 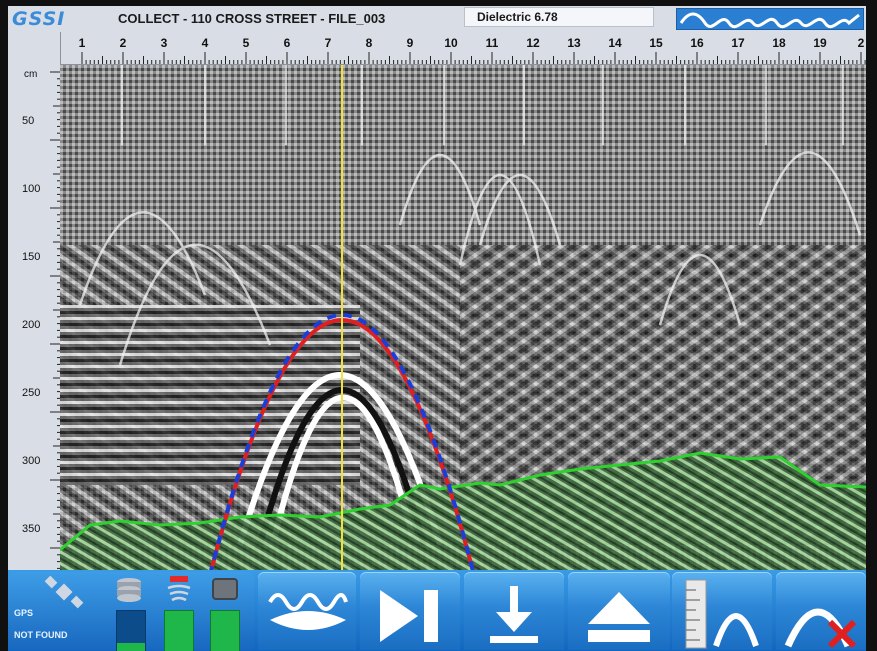 What do you see at coordinates (820, 43) in the screenshot?
I see `distance-tick-label: 19` at bounding box center [820, 43].